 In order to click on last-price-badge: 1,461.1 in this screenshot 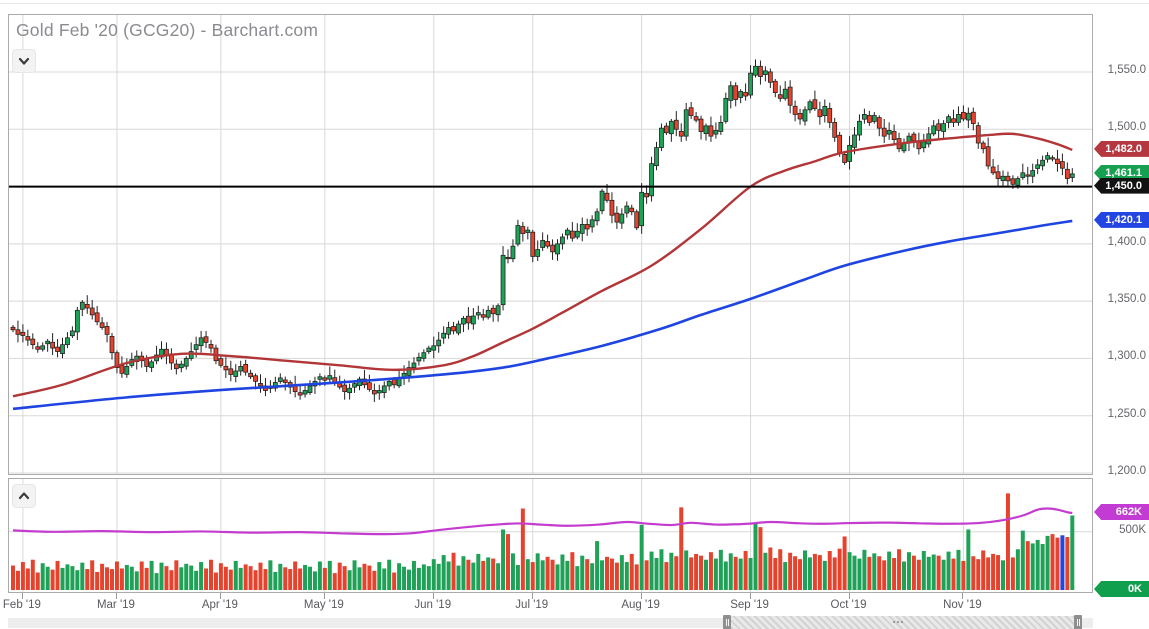, I will do `click(1121, 172)`.